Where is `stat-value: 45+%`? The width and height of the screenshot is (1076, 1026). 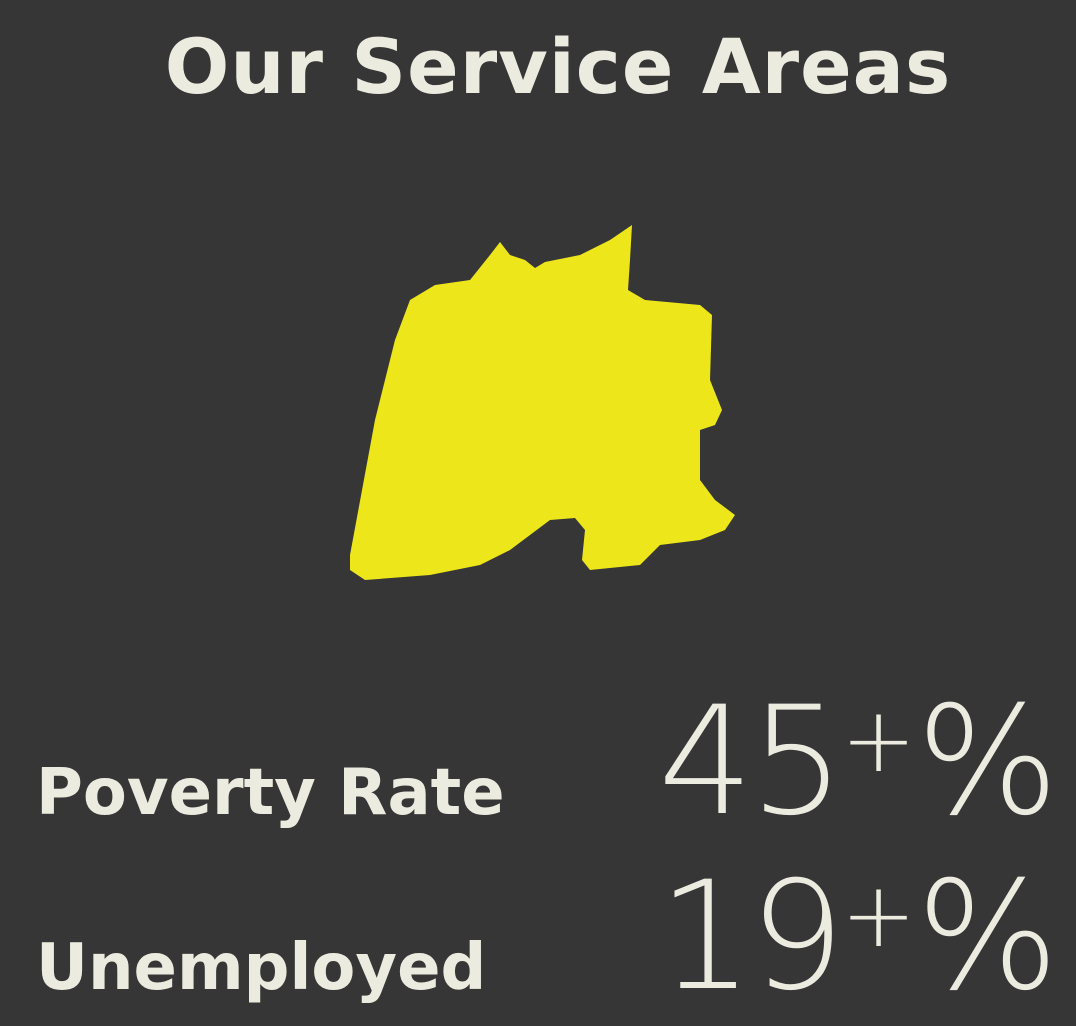 stat-value: 45+% is located at coordinates (858, 762).